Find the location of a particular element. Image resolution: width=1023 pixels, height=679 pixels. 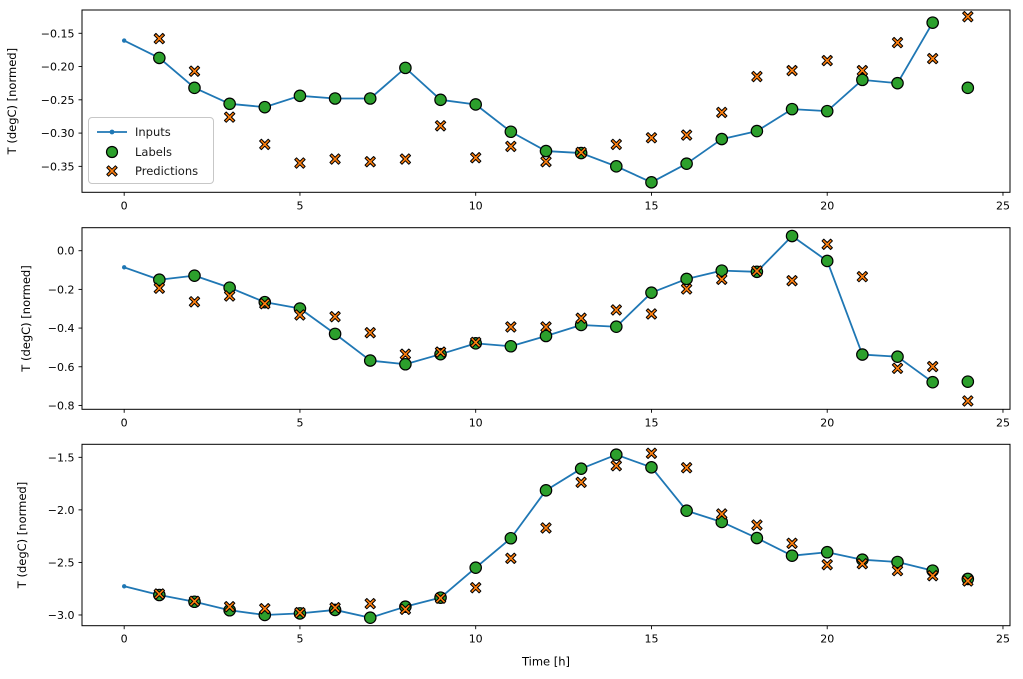

y-tick-label: −0.35 is located at coordinates (58, 166).